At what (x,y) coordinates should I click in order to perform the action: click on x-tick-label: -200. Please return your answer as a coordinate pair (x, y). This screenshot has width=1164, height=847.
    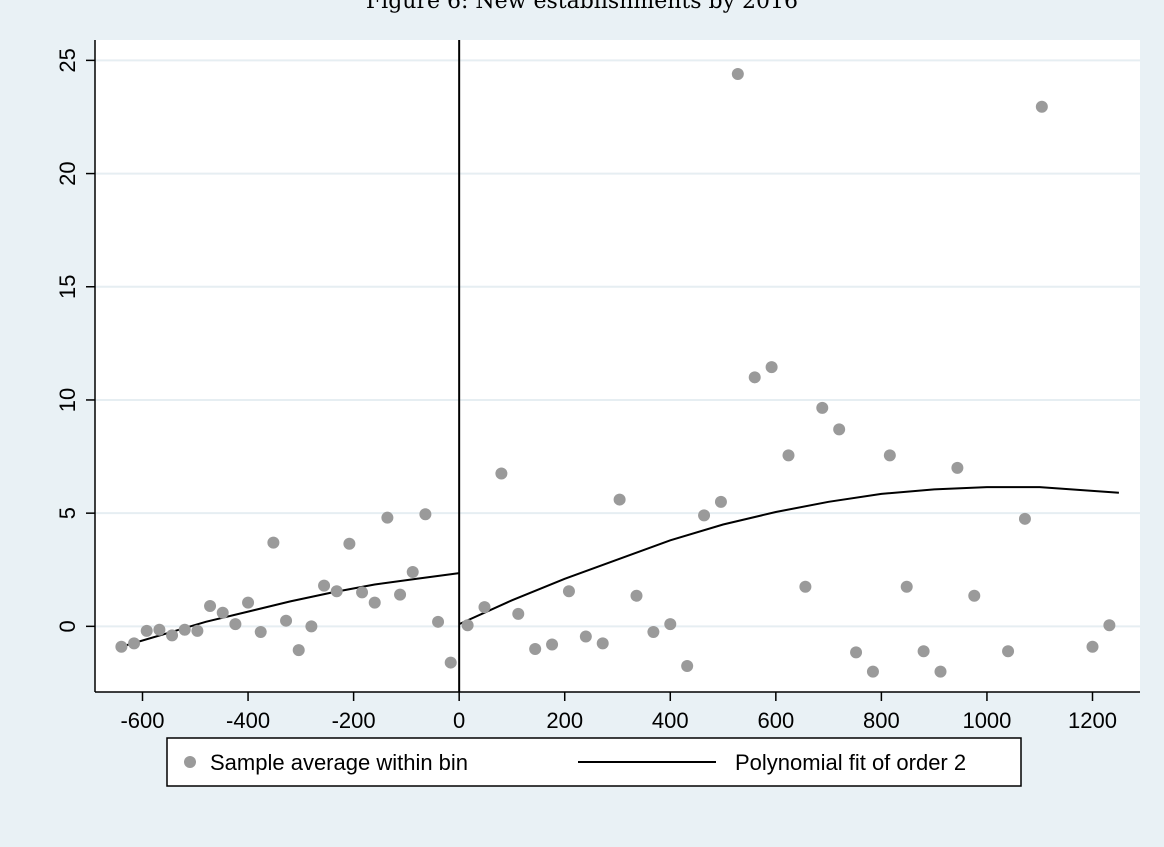
    Looking at the image, I should click on (354, 720).